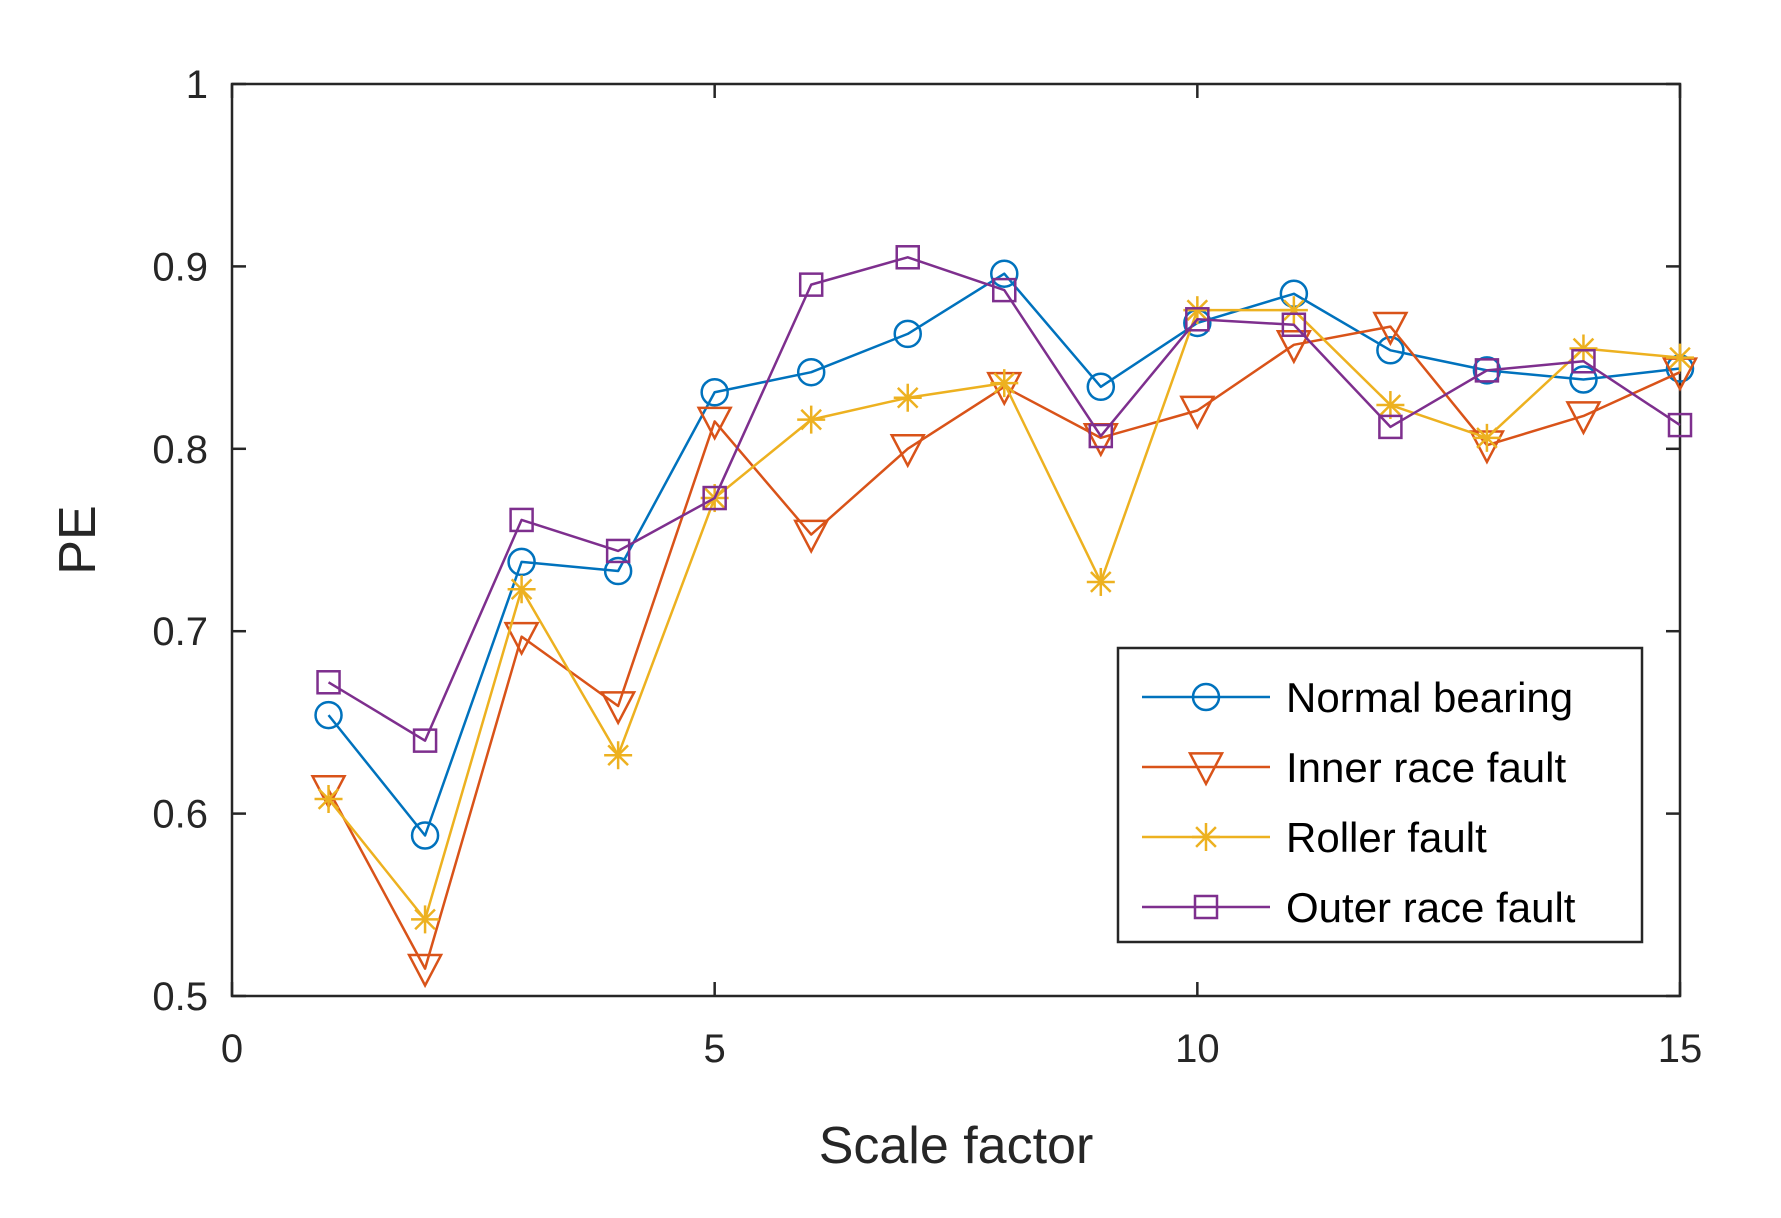 This screenshot has width=1781, height=1218. What do you see at coordinates (956, 1146) in the screenshot?
I see `x-axis-label: Scale factor` at bounding box center [956, 1146].